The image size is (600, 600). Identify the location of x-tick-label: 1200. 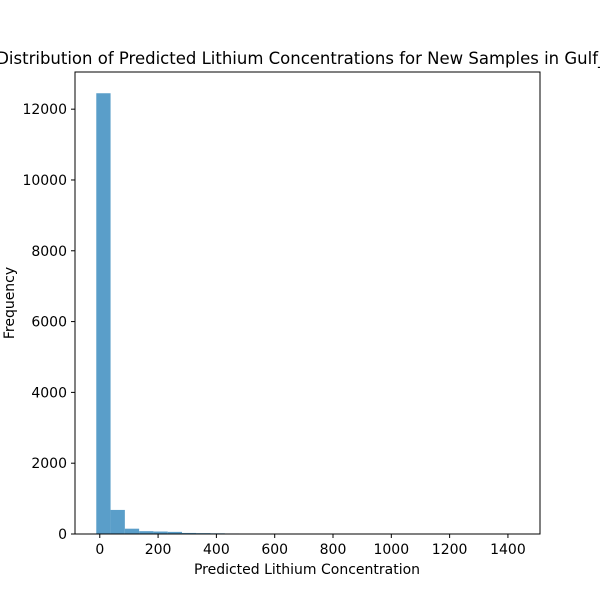
(450, 550).